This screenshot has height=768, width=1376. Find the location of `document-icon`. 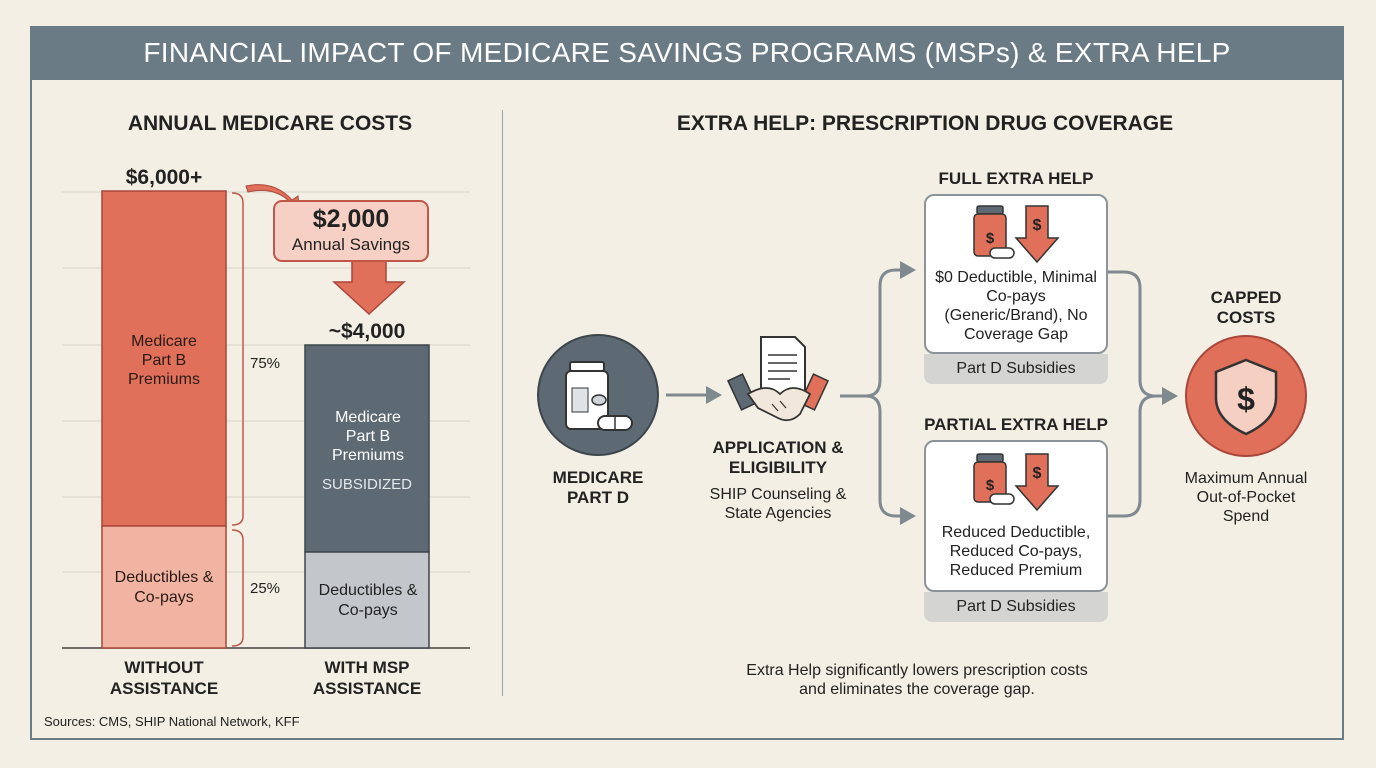

document-icon is located at coordinates (783, 366).